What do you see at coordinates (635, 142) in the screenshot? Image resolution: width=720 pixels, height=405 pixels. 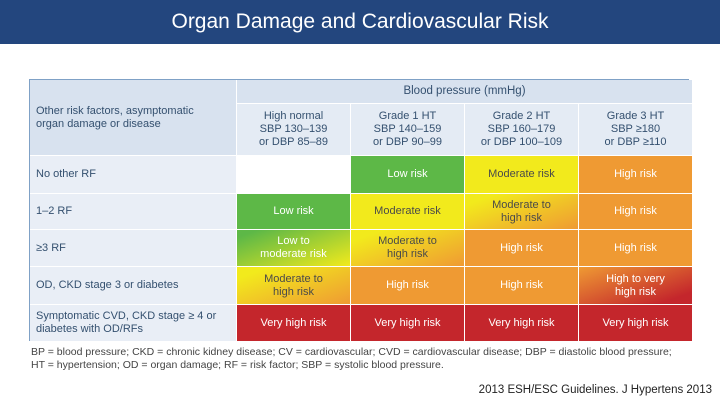 I see `column-dbp: or DBP ≥110` at bounding box center [635, 142].